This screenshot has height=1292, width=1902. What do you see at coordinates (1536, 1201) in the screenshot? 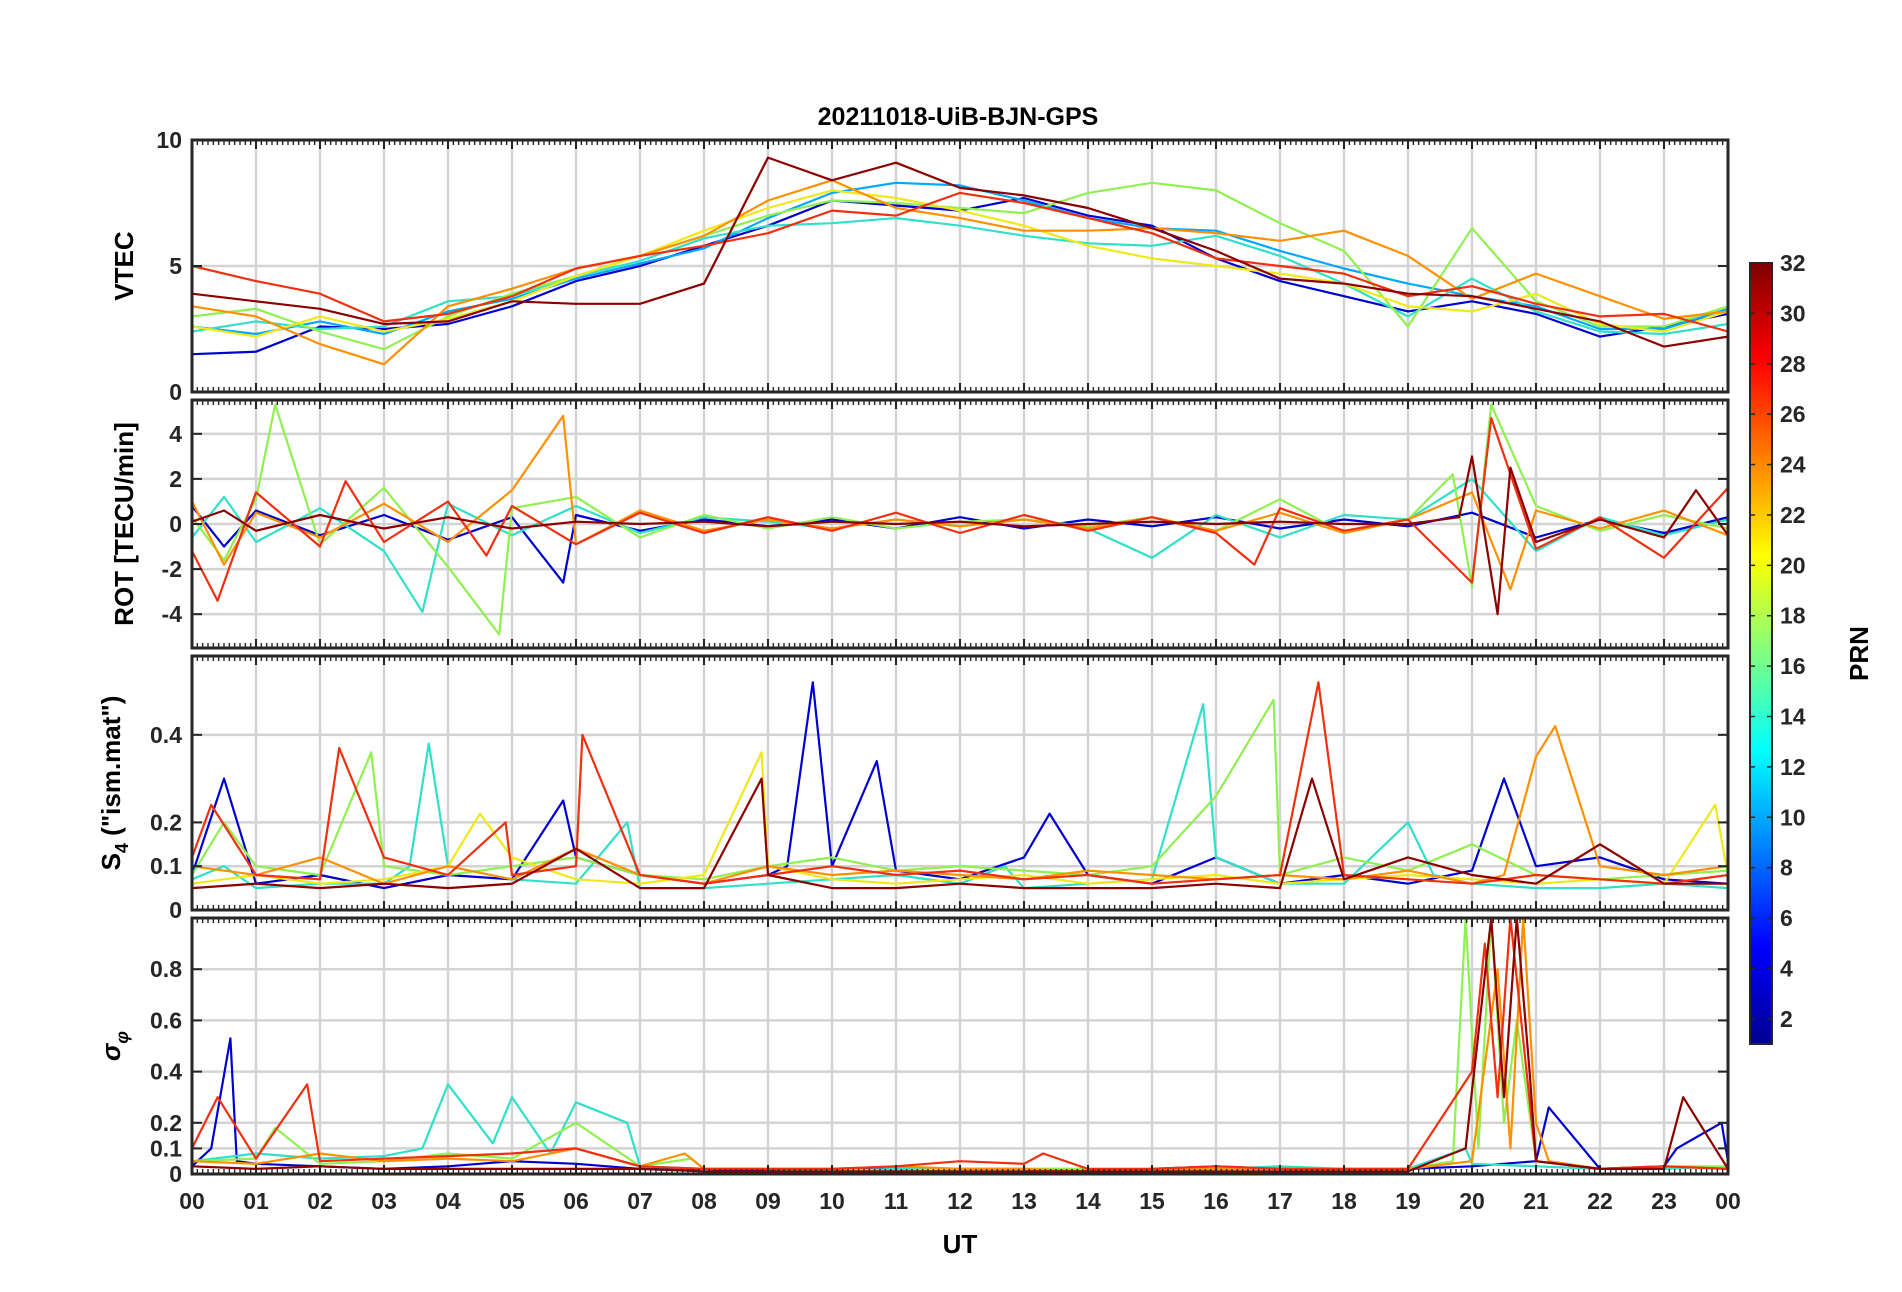
I see `x-tick-label: 21` at bounding box center [1536, 1201].